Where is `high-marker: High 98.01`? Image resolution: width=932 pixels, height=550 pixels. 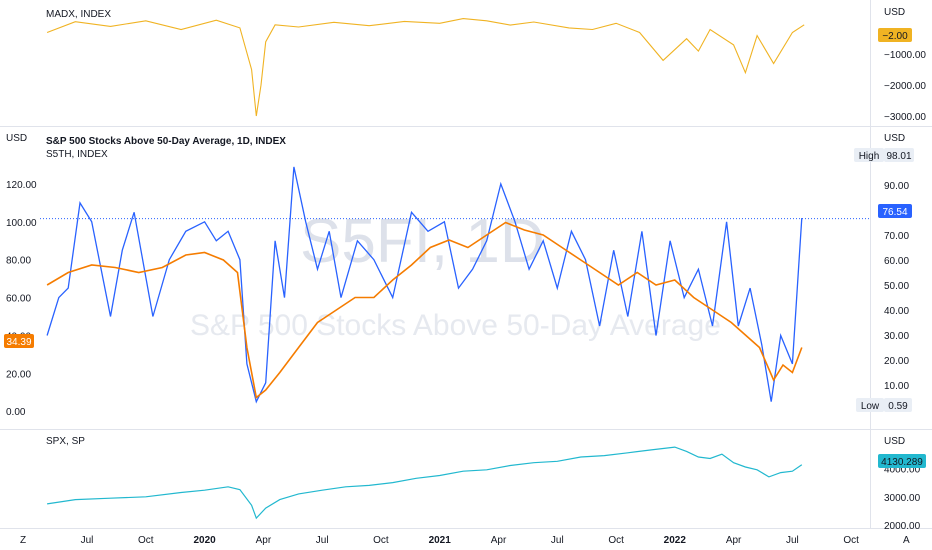
high-marker: High 98.01 is located at coordinates (884, 155).